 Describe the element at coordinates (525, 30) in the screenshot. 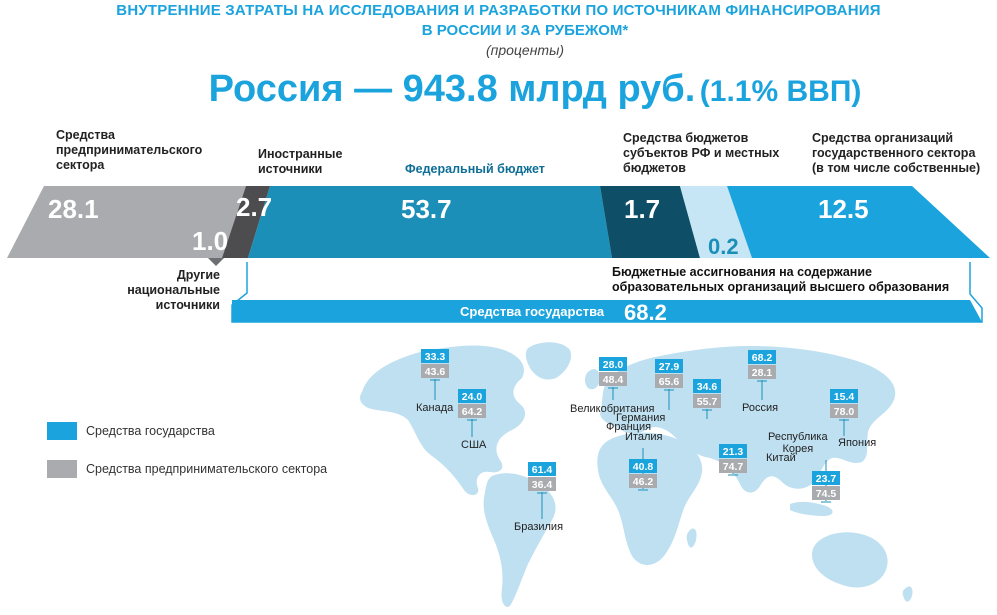

I see `chart-title-line2: В РОССИИ И ЗА РУБЕЖОМ*` at that location.